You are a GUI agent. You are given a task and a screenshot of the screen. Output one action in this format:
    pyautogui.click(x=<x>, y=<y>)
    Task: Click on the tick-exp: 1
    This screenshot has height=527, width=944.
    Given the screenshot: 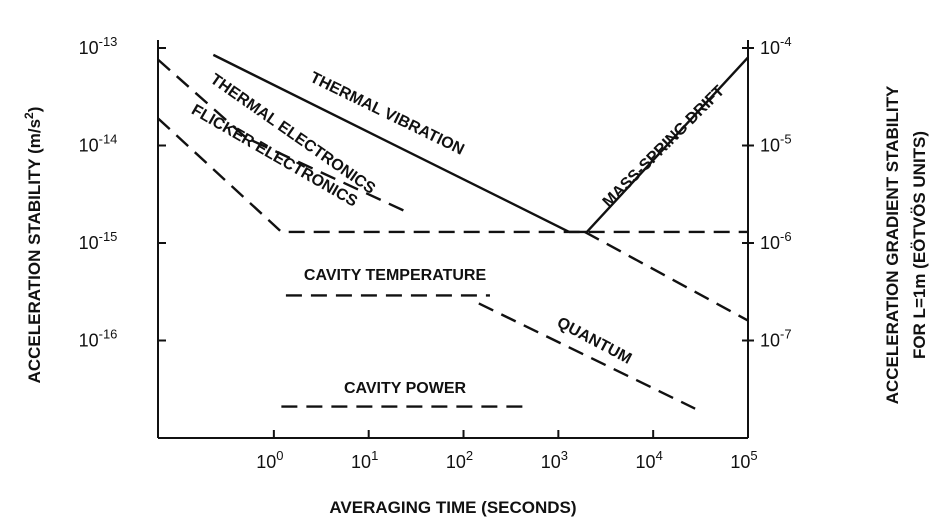 What is the action you would take?
    pyautogui.click(x=374, y=455)
    